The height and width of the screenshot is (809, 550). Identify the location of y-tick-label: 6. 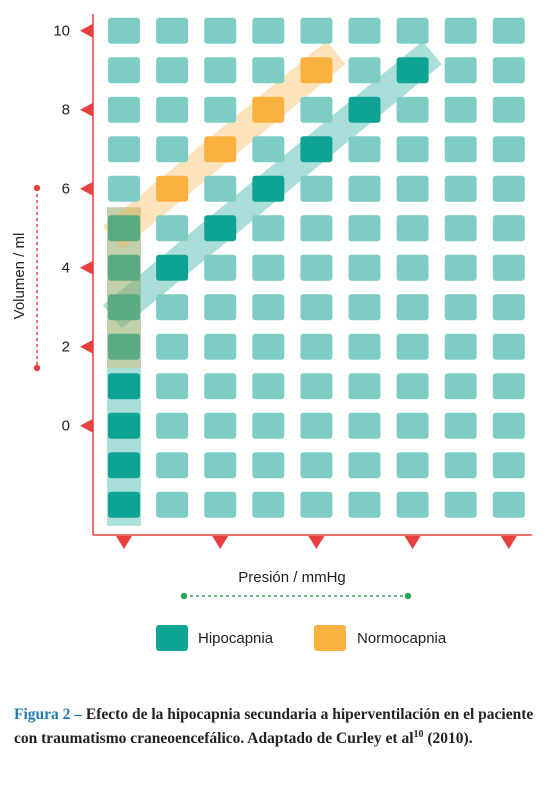
(66, 189).